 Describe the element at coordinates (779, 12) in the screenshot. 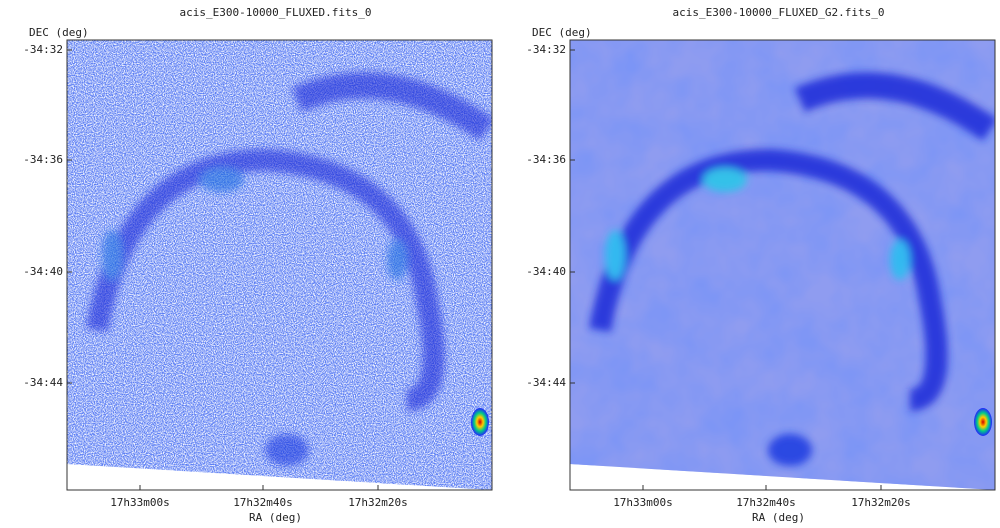

I see `panel-title: acis_E300-10000_FLUXED_G2.fits_0` at that location.